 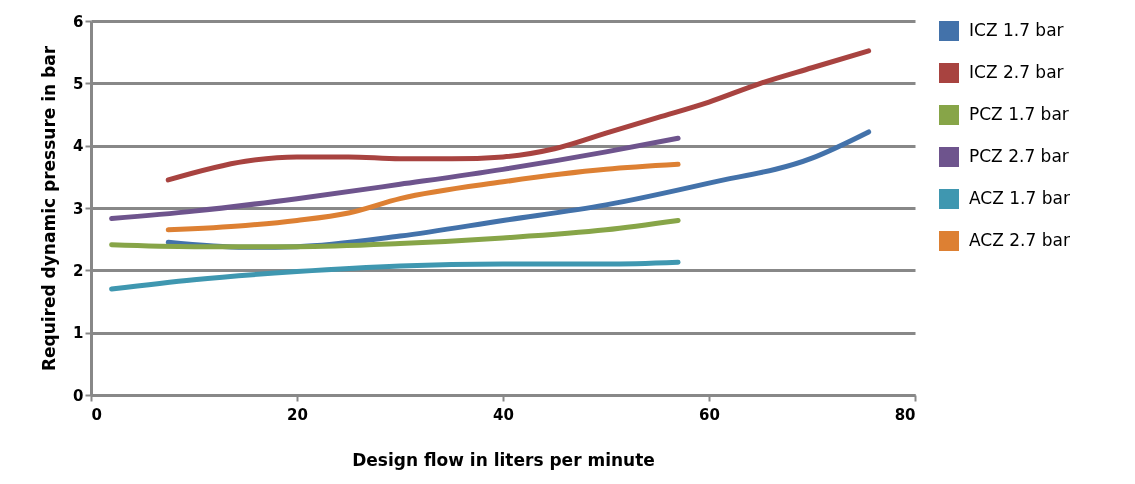 What do you see at coordinates (49, 208) in the screenshot?
I see `y-axis-title: Required dynamic pressure in bar` at bounding box center [49, 208].